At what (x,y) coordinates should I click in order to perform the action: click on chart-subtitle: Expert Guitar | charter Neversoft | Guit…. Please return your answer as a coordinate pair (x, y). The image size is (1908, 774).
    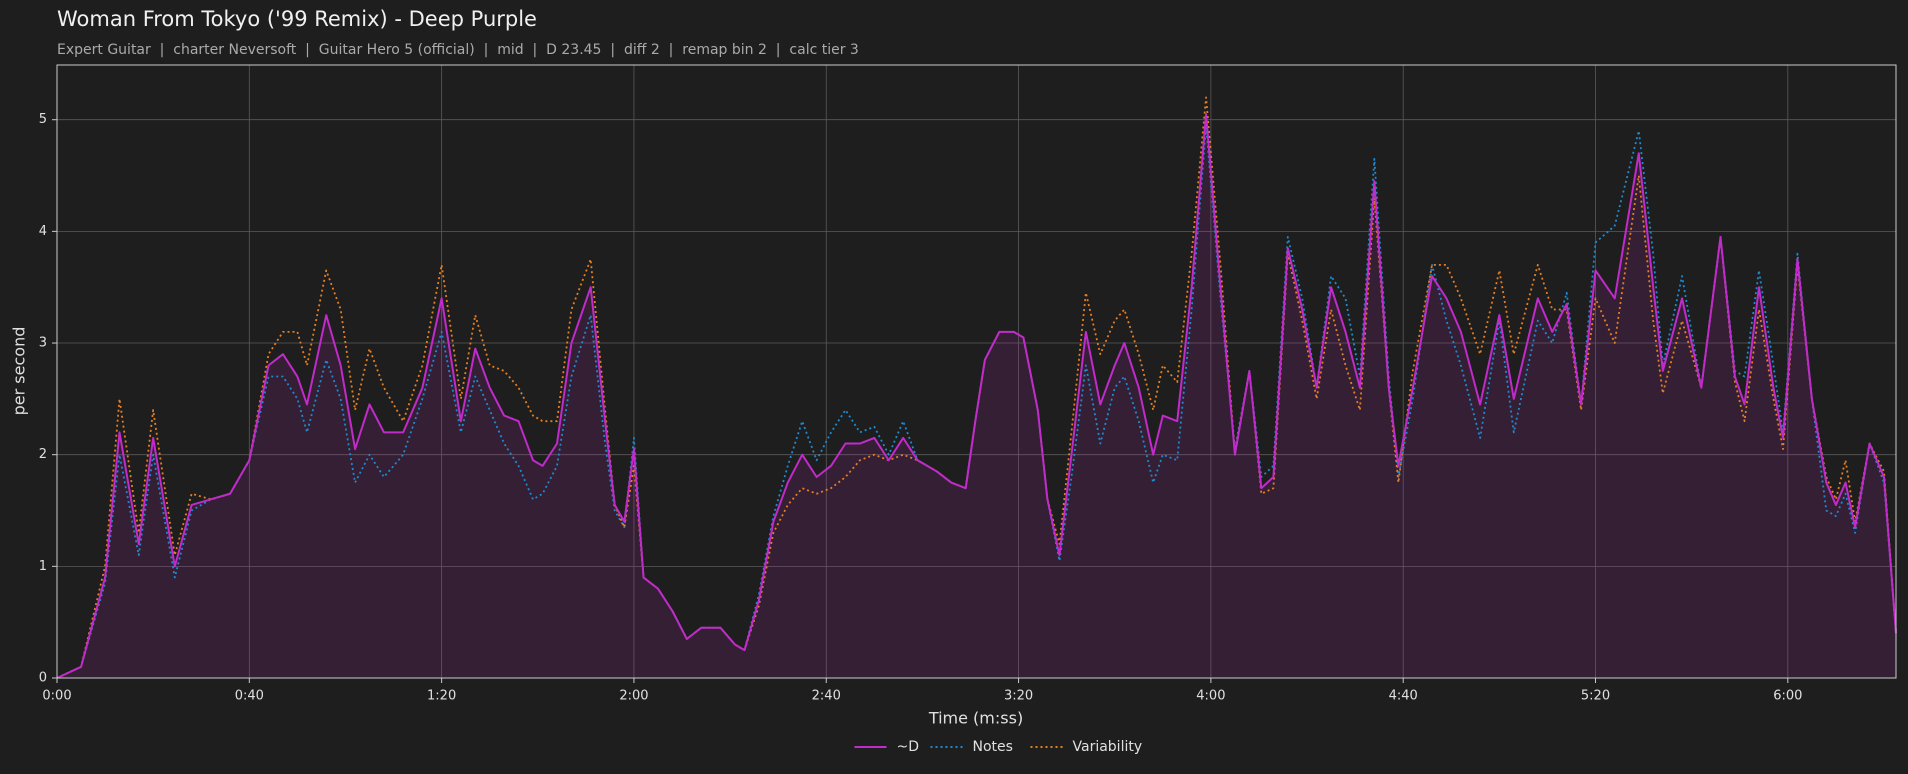
    Looking at the image, I should click on (458, 50).